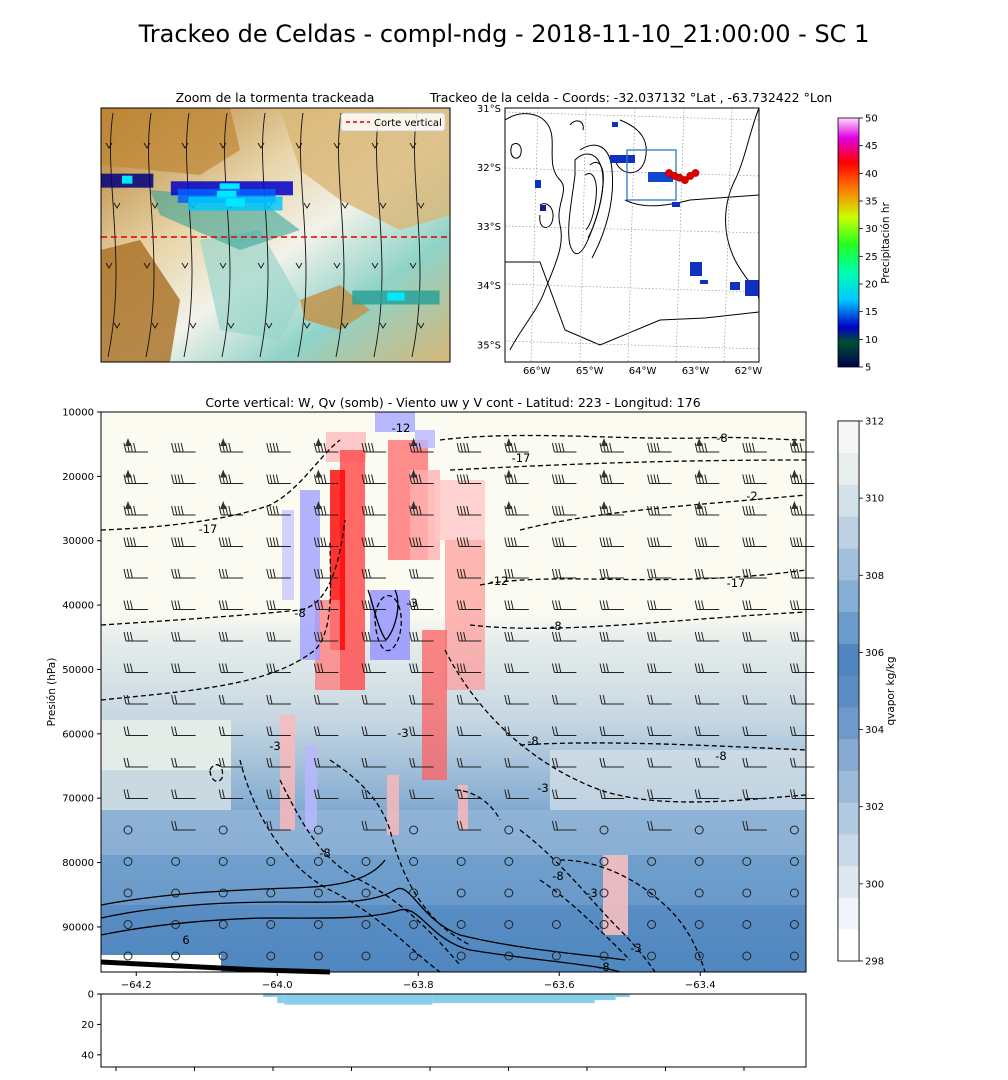 The height and width of the screenshot is (1080, 1008). Describe the element at coordinates (886, 243) in the screenshot. I see `precip-colorbar-label: Precipitación hr` at that location.